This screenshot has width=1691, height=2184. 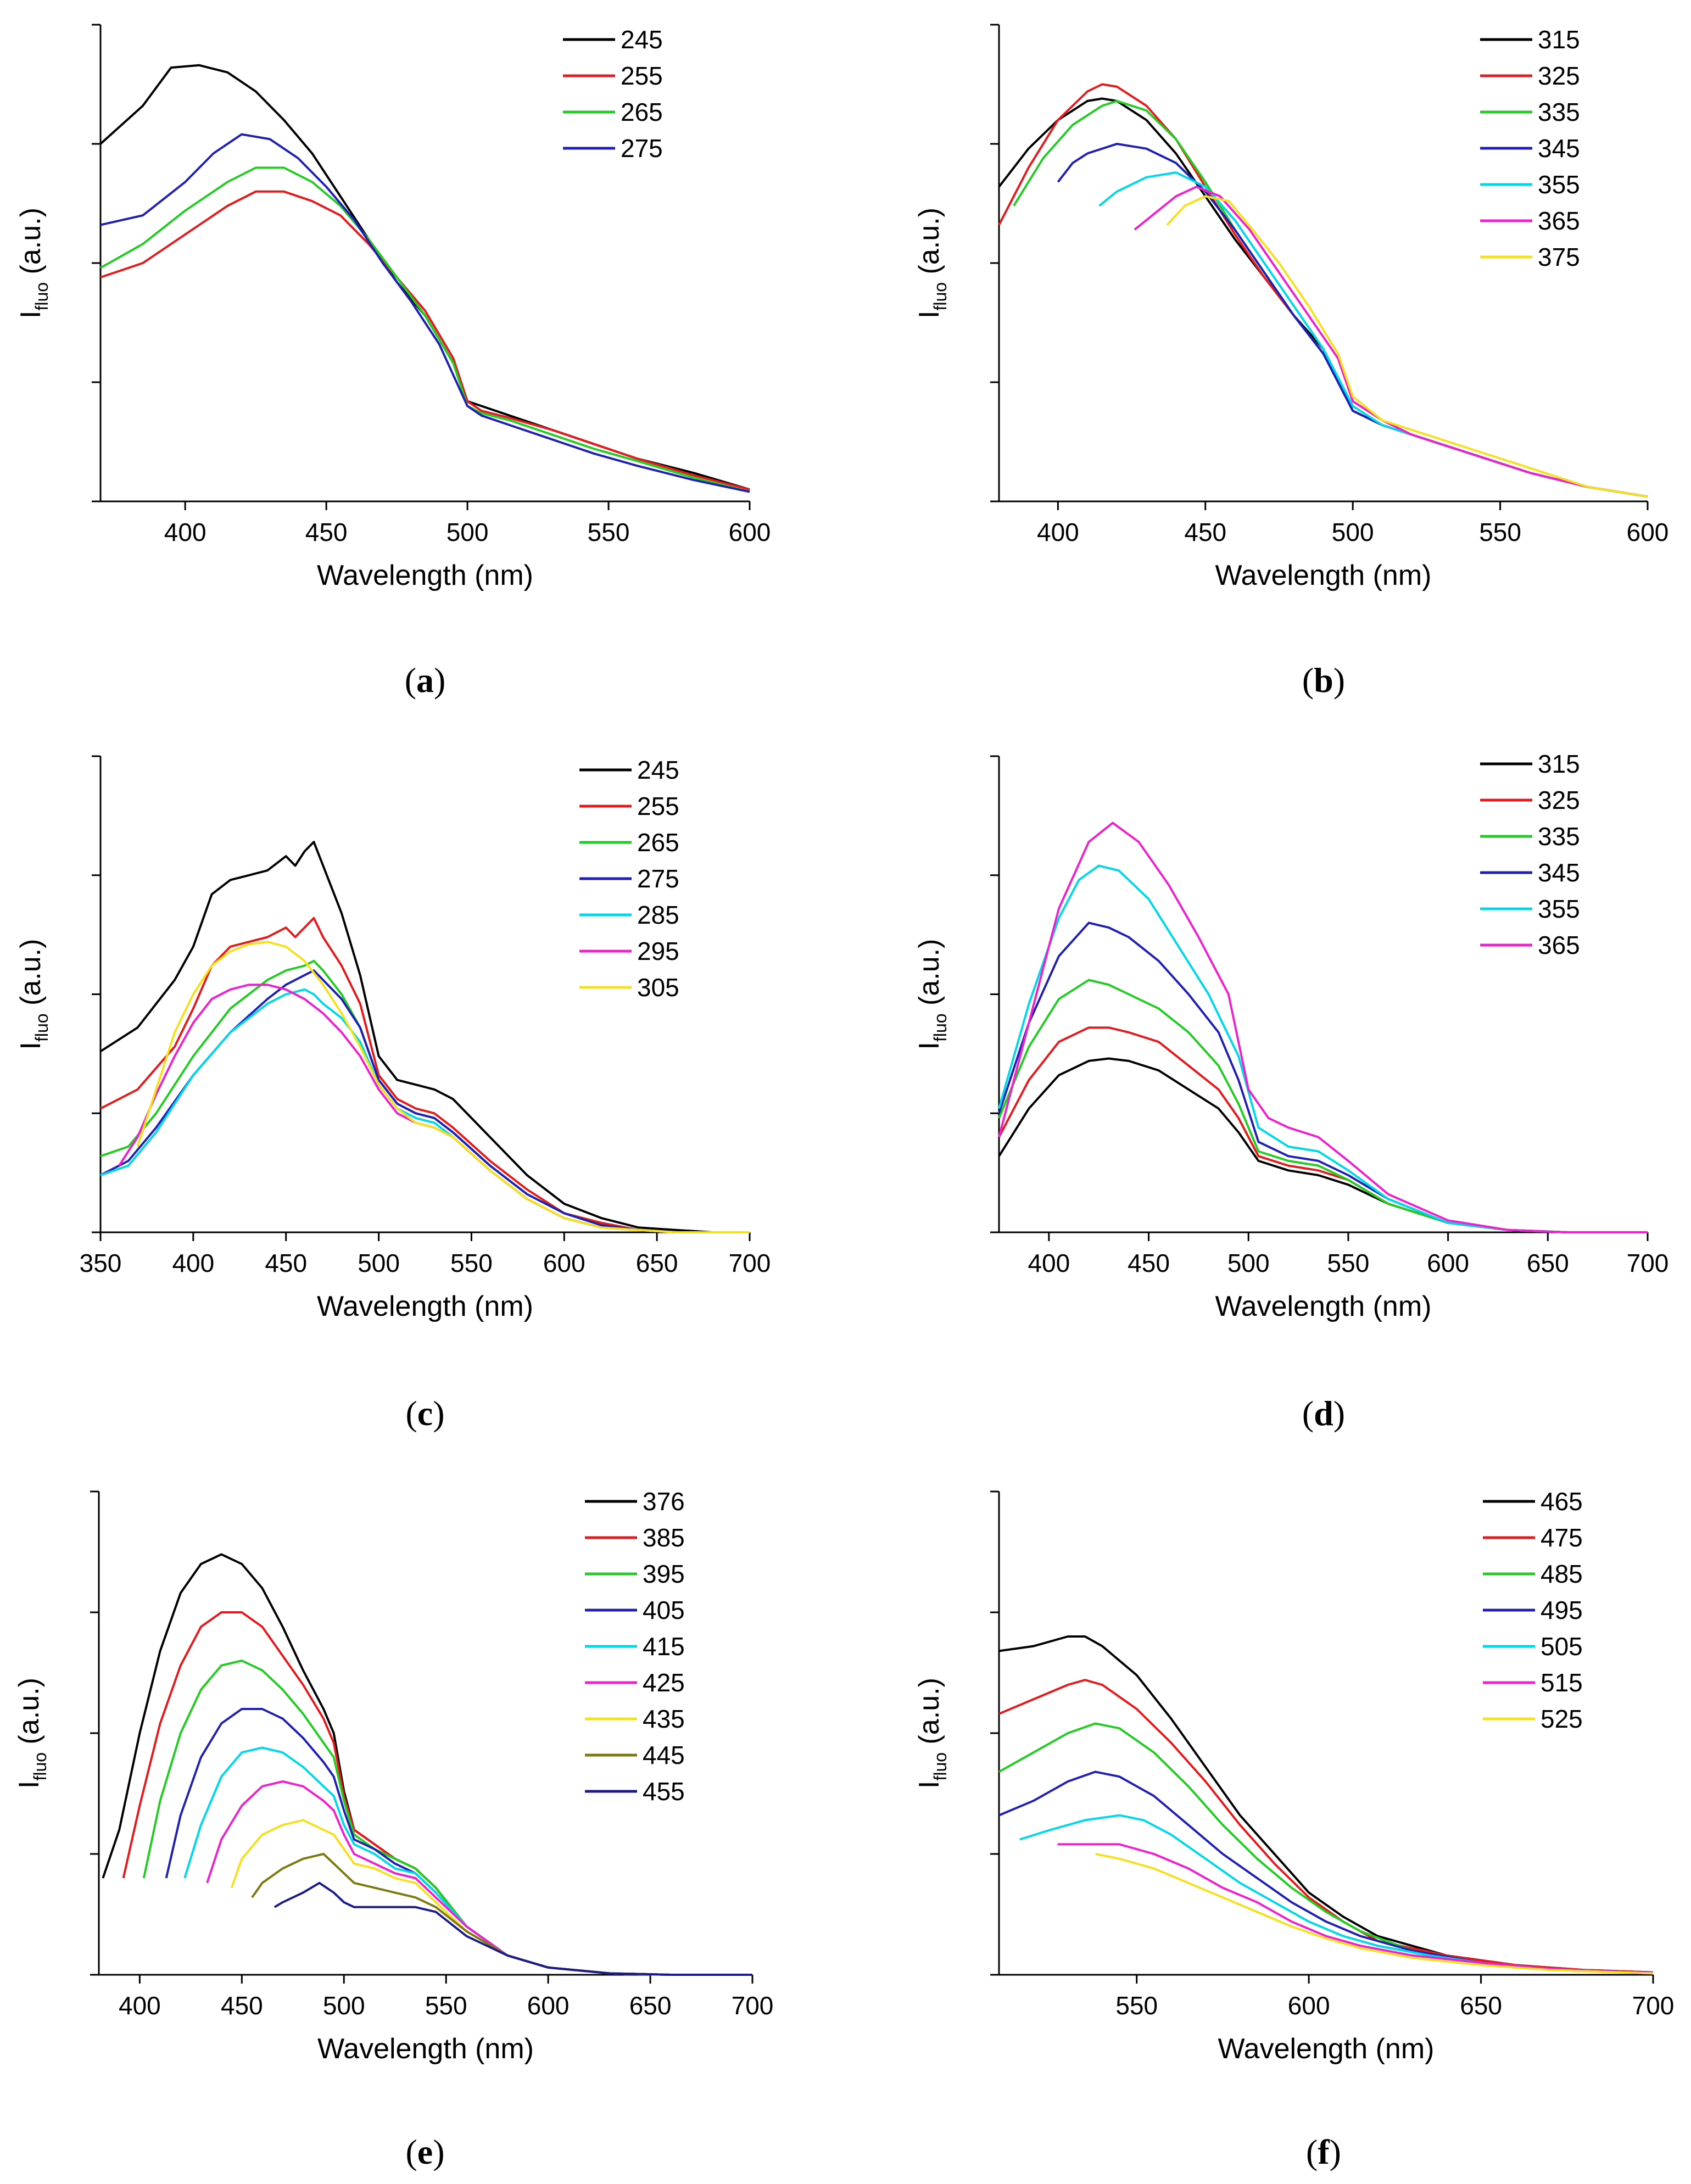 What do you see at coordinates (658, 951) in the screenshot?
I see `legend-label-295: 295` at bounding box center [658, 951].